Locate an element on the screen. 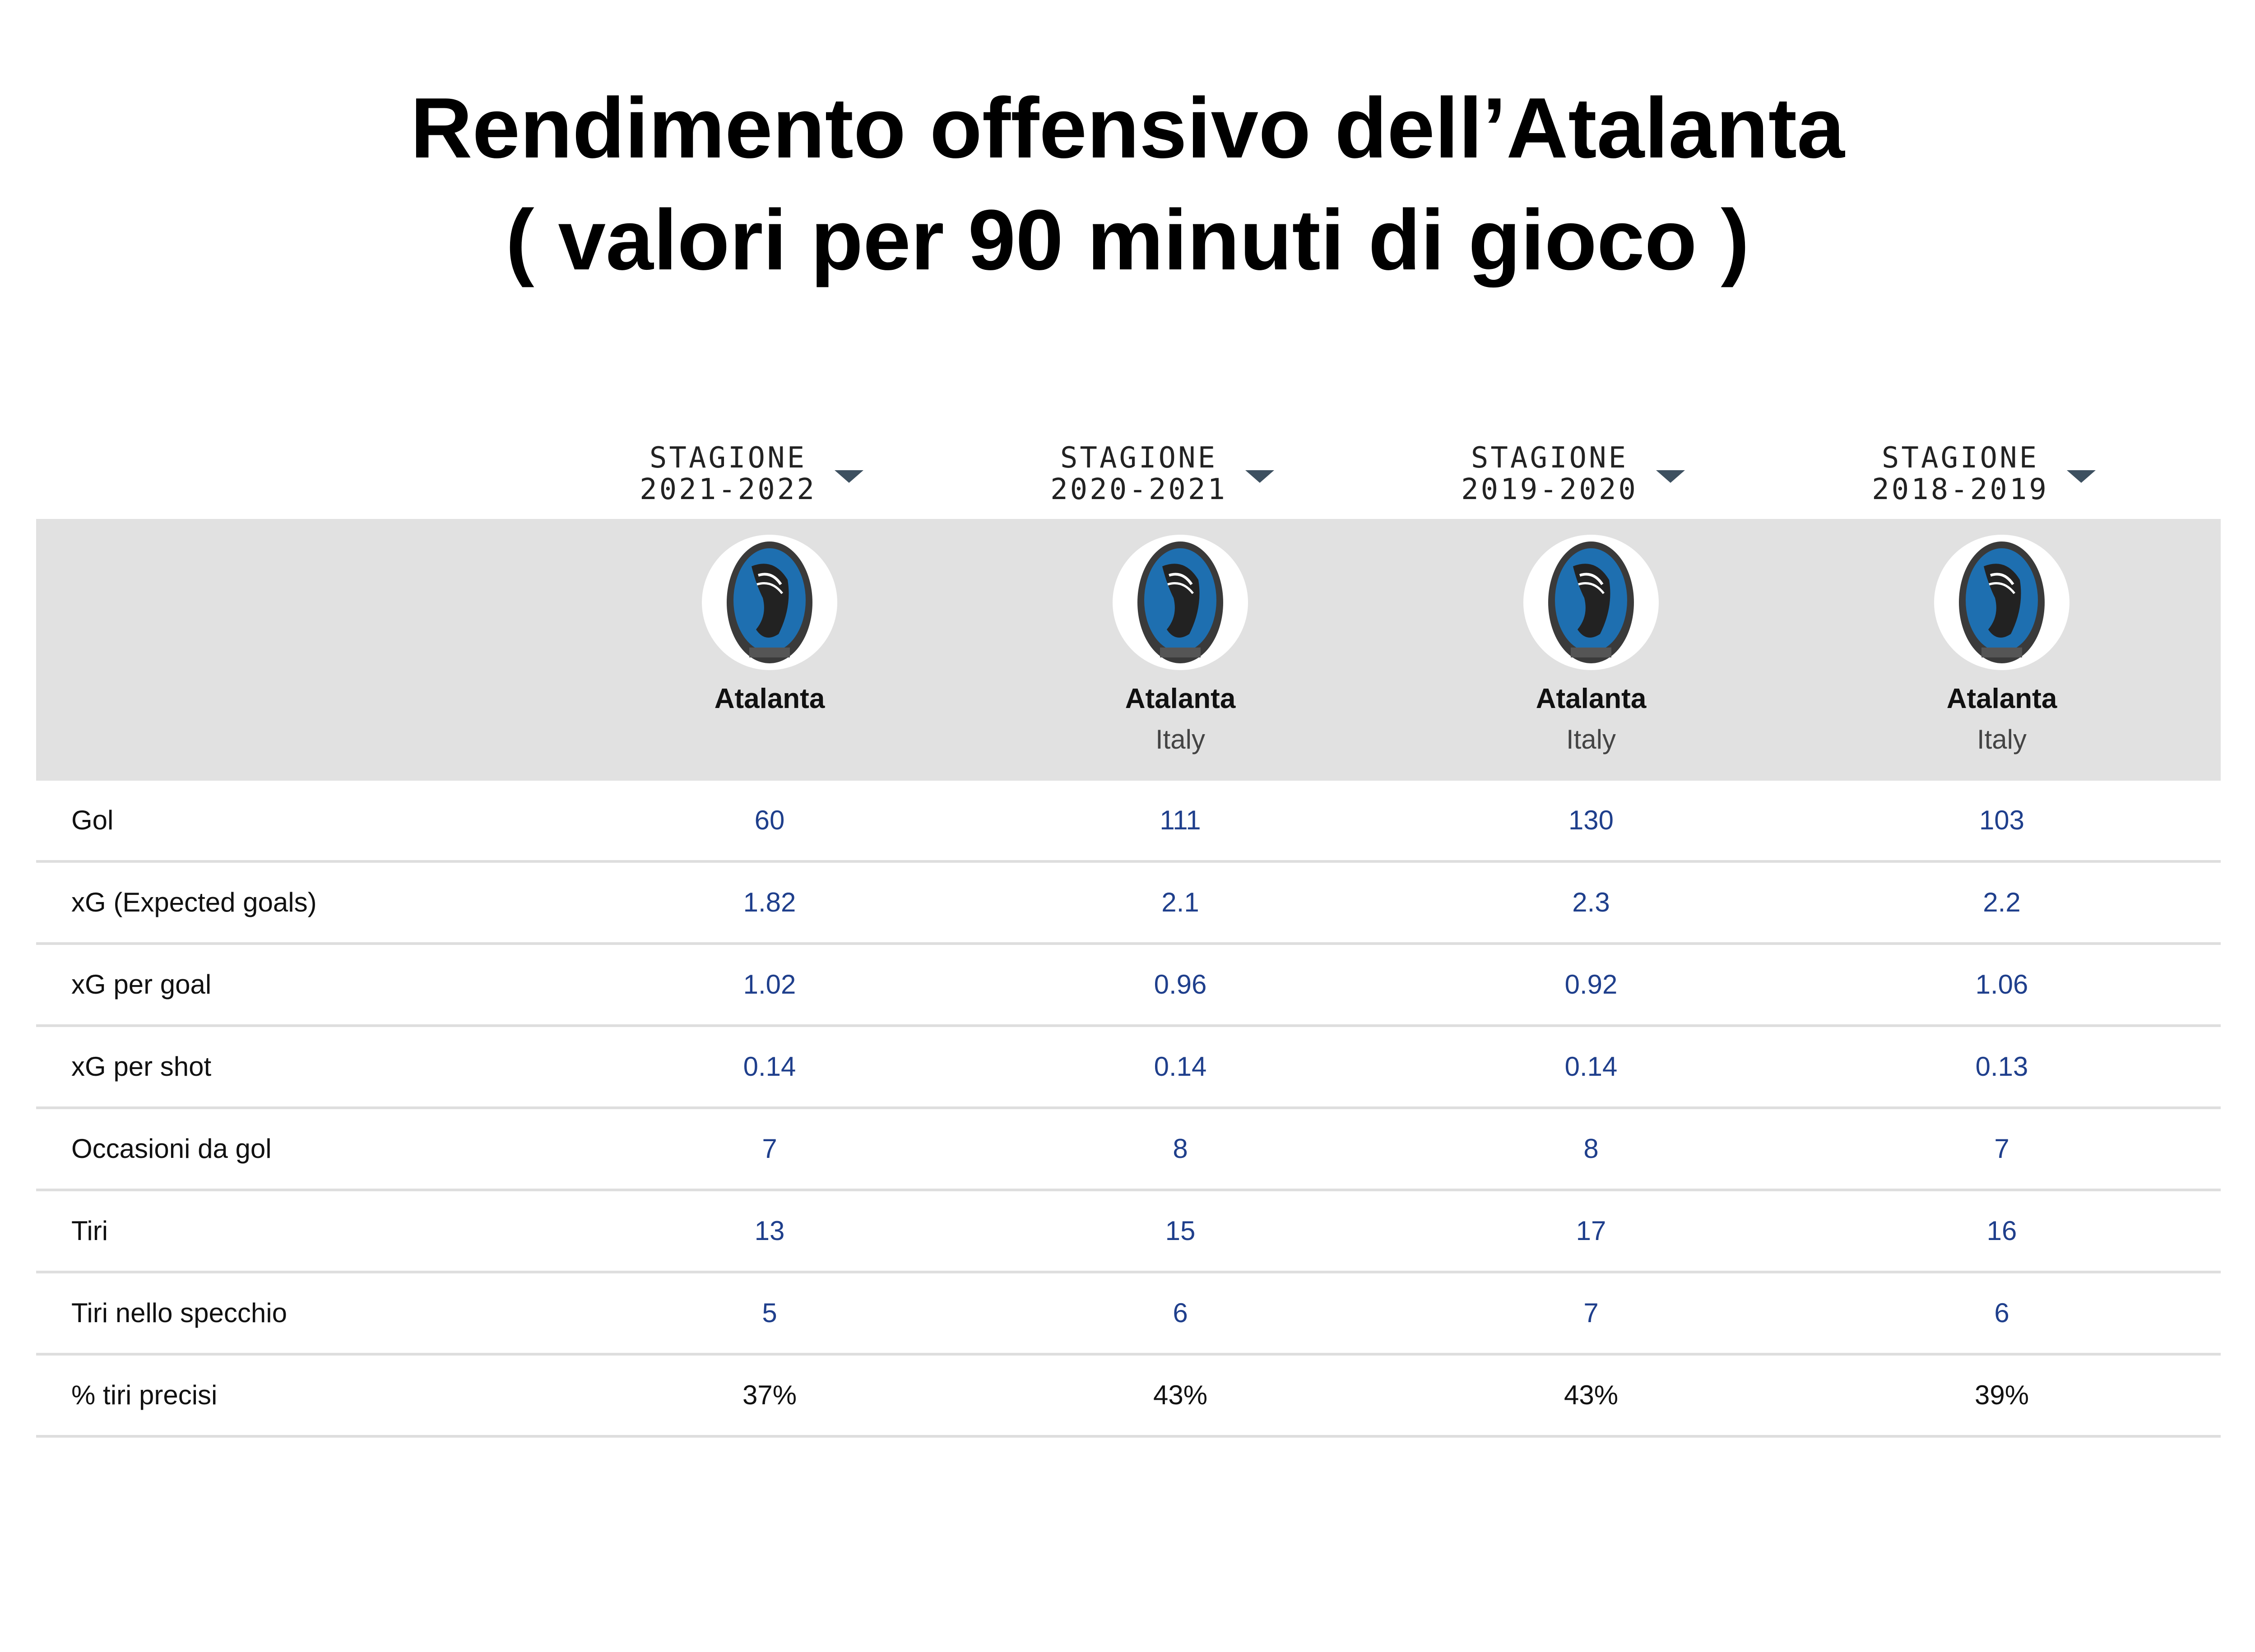  stat-value: 0.13 is located at coordinates (2001, 1066).